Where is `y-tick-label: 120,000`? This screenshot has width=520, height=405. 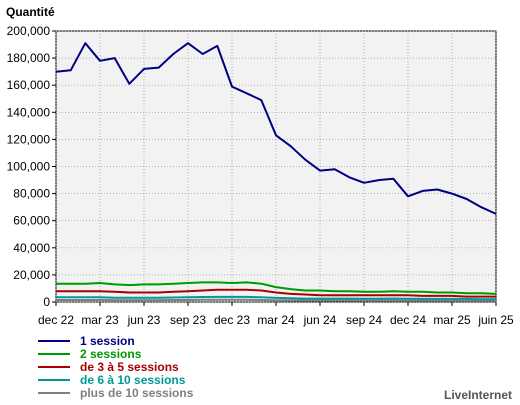 y-tick-label: 120,000 is located at coordinates (29, 139).